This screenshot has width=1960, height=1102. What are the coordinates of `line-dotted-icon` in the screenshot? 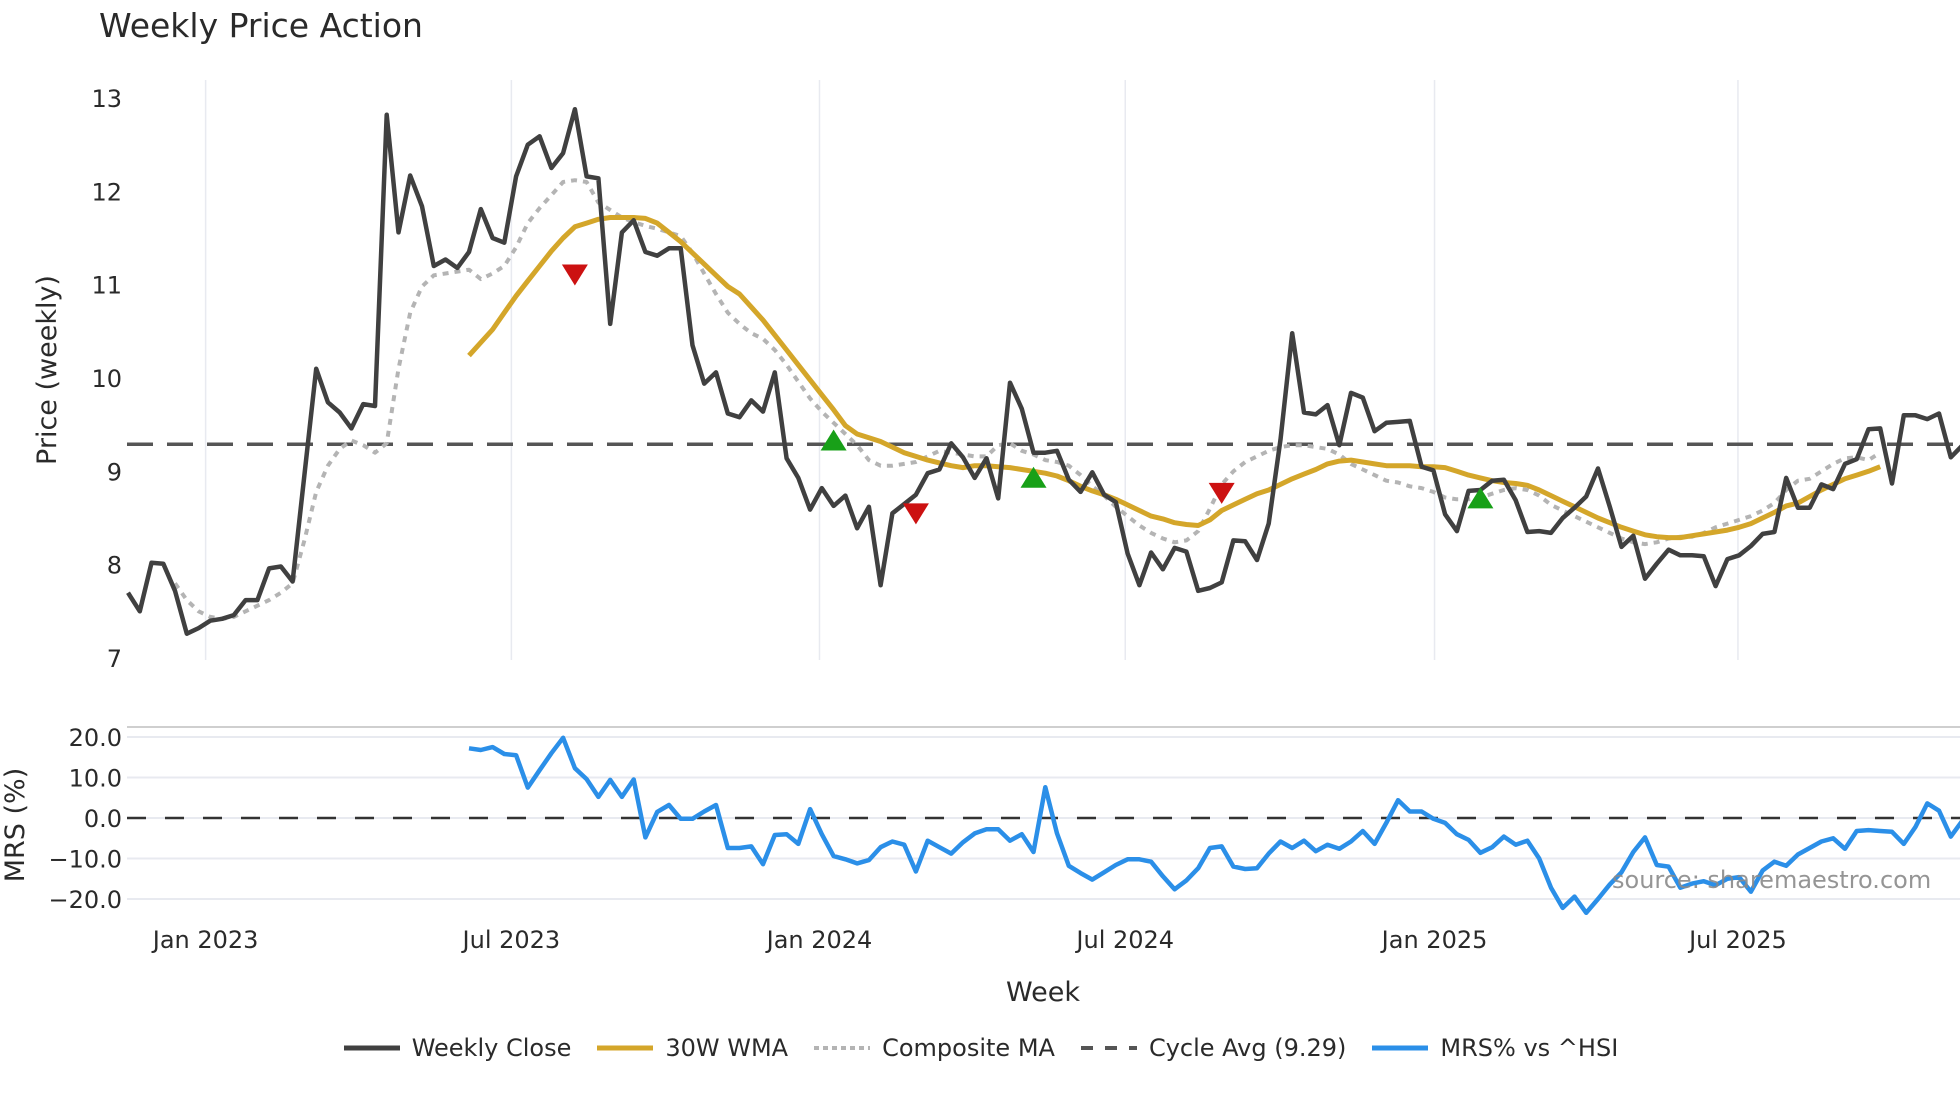 It's located at (842, 1048).